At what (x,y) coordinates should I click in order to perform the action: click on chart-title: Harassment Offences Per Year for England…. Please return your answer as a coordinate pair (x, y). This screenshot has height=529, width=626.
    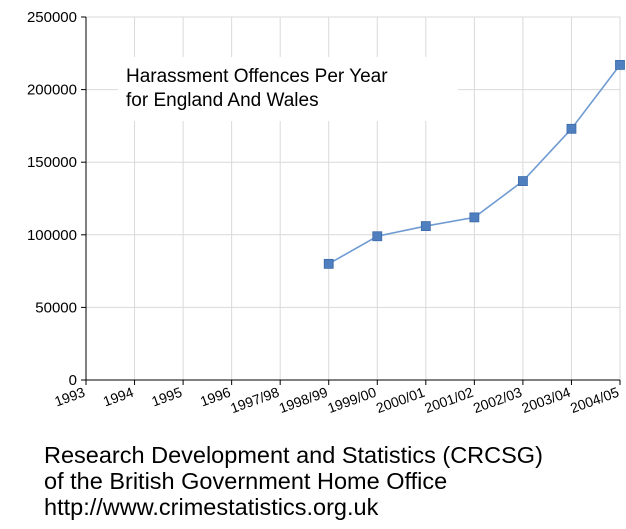
    Looking at the image, I should click on (288, 89).